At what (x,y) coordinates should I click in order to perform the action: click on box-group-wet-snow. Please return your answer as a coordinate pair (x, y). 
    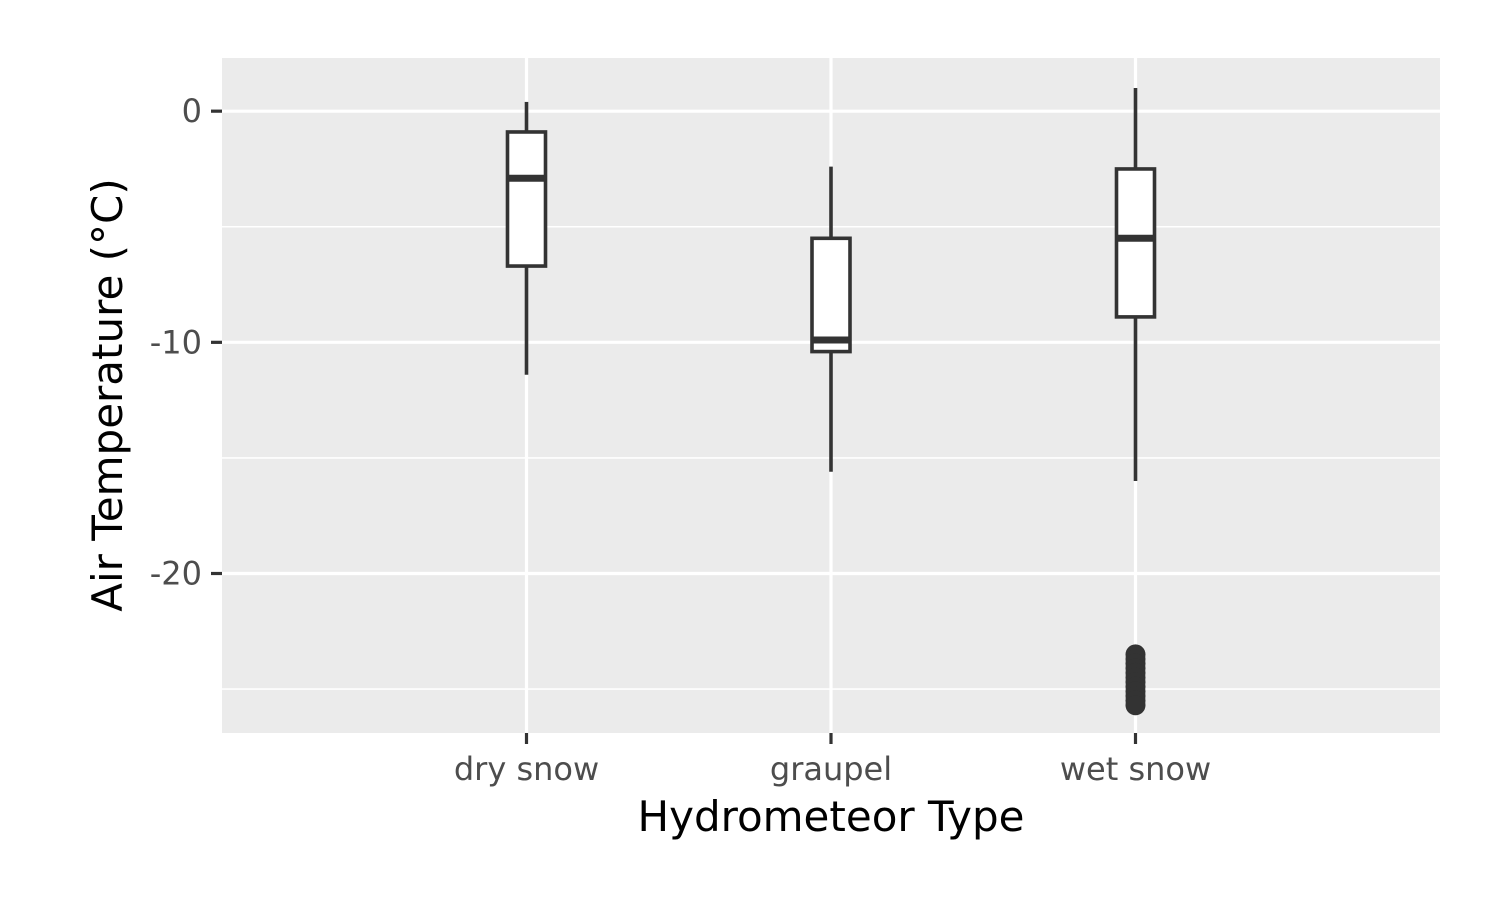
    Looking at the image, I should click on (1135, 402).